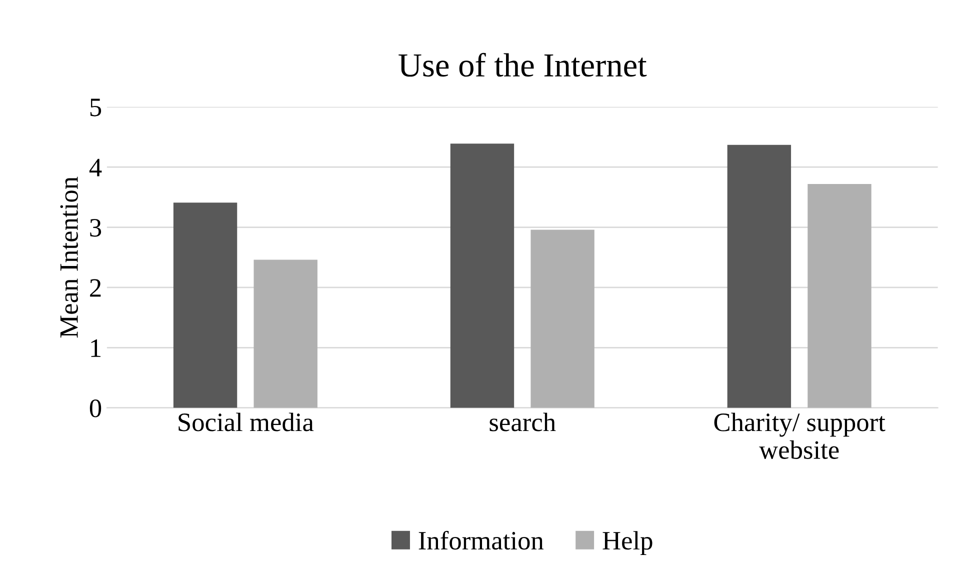 Image resolution: width=955 pixels, height=581 pixels. What do you see at coordinates (246, 422) in the screenshot?
I see `x-tick-label: Social media` at bounding box center [246, 422].